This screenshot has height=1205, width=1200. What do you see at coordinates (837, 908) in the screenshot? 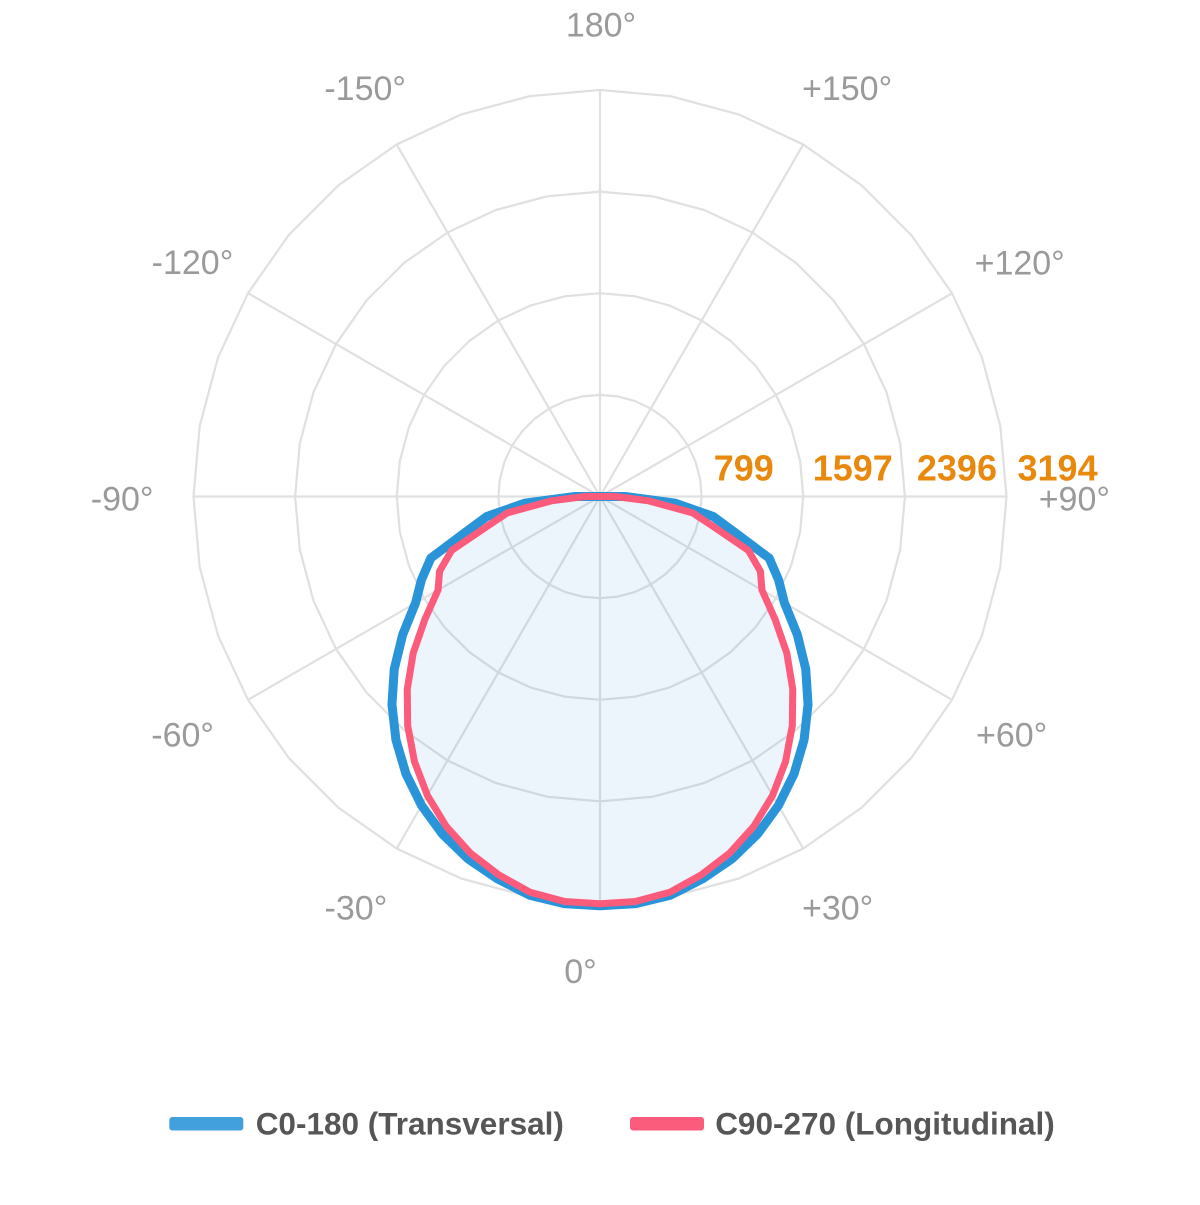
I see `svg-text: +30°` at bounding box center [837, 908].